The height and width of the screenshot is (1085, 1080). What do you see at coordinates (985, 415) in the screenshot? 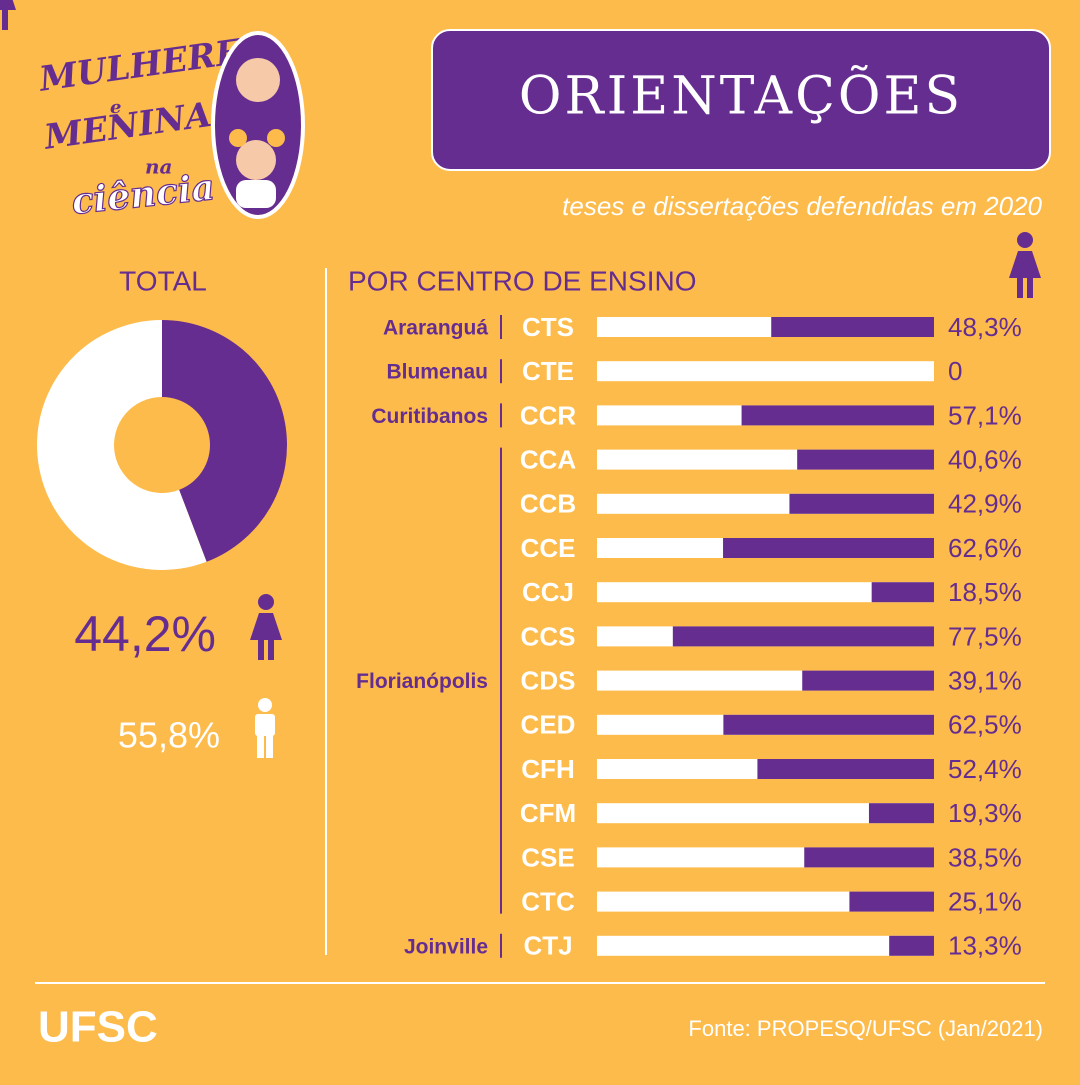
I see `value-label: 57,1%` at bounding box center [985, 415].